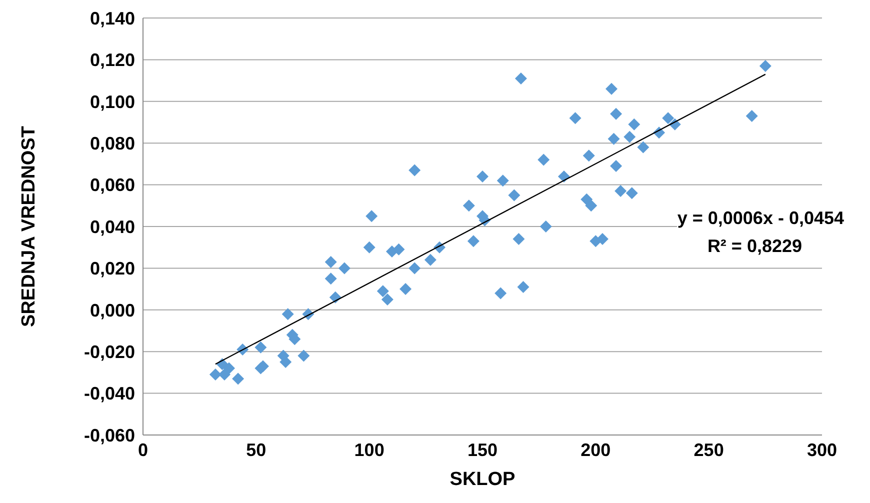 Image resolution: width=870 pixels, height=503 pixels. I want to click on y-tick-label: -0,060, so click(109, 435).